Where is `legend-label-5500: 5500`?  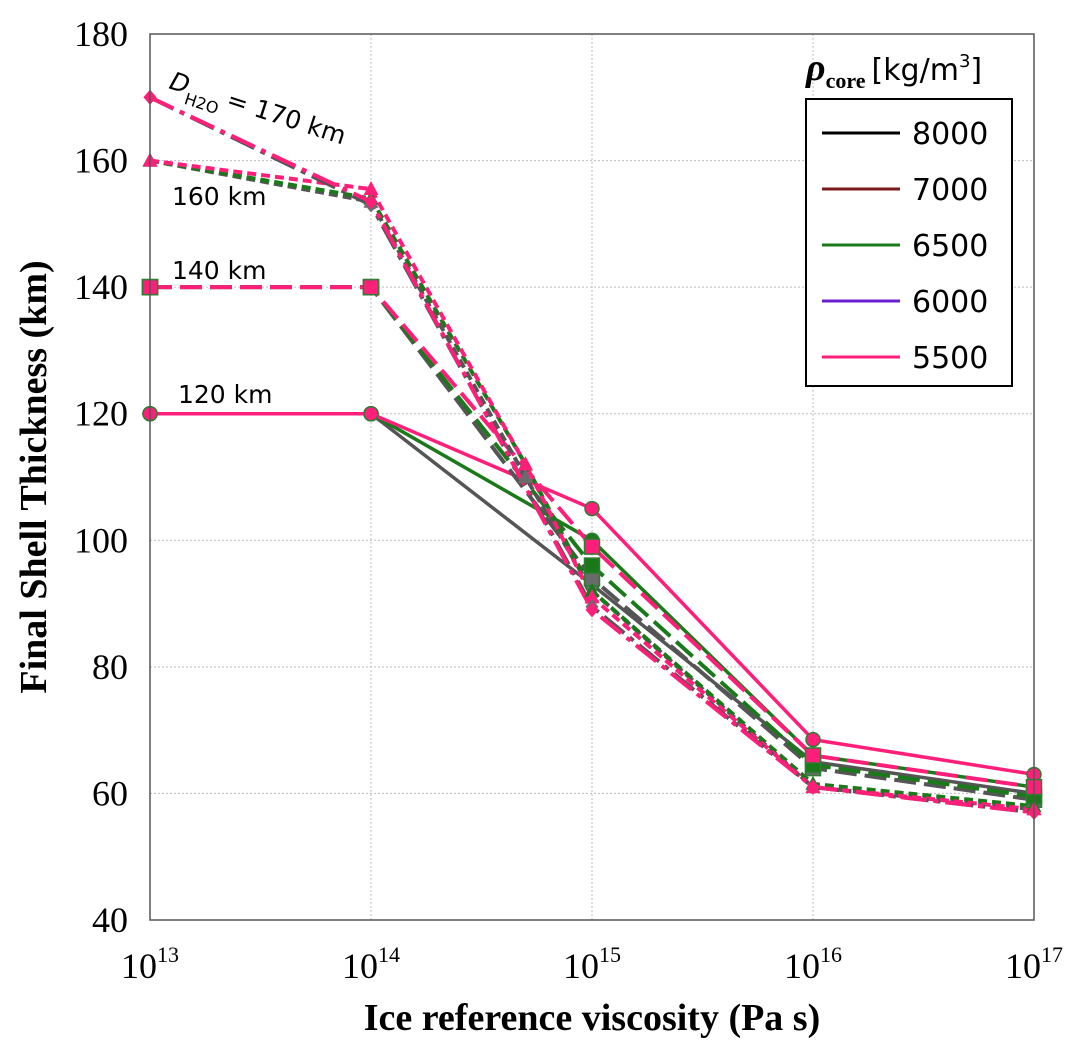
legend-label-5500: 5500 is located at coordinates (950, 358).